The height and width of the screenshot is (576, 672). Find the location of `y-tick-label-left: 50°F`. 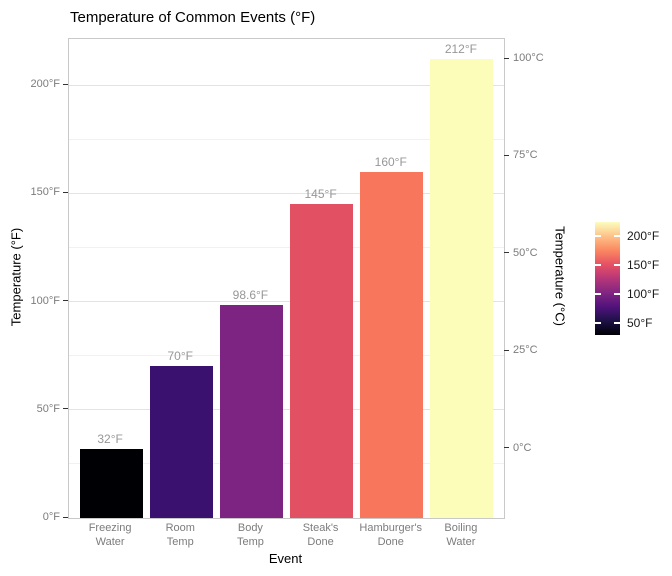

y-tick-label-left: 50°F is located at coordinates (48, 408).